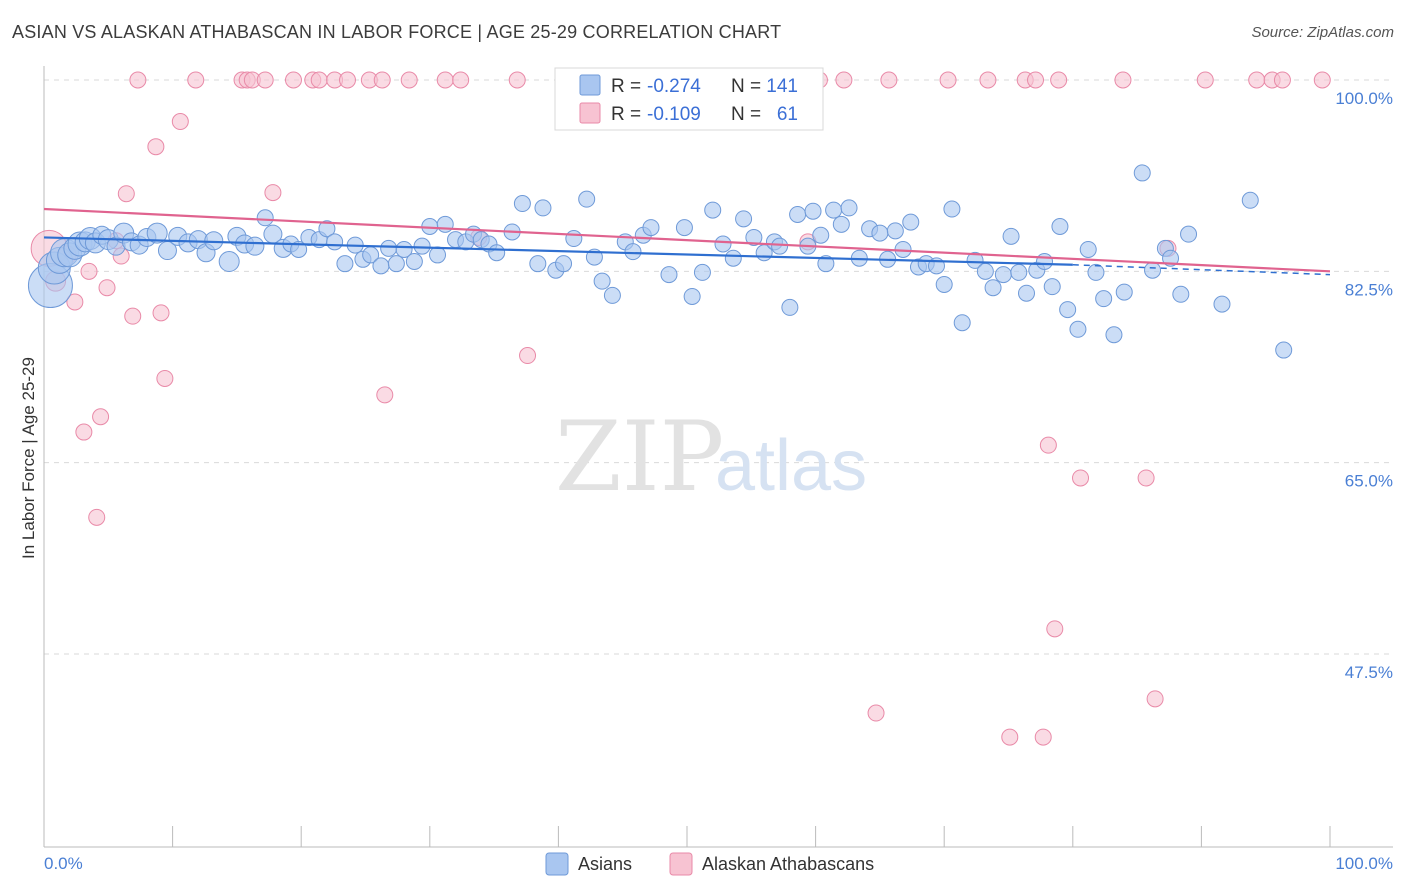 This screenshot has width=1406, height=892. What do you see at coordinates (674, 114) in the screenshot?
I see `legend-r-value-alaskan: -0.109` at bounding box center [674, 114].